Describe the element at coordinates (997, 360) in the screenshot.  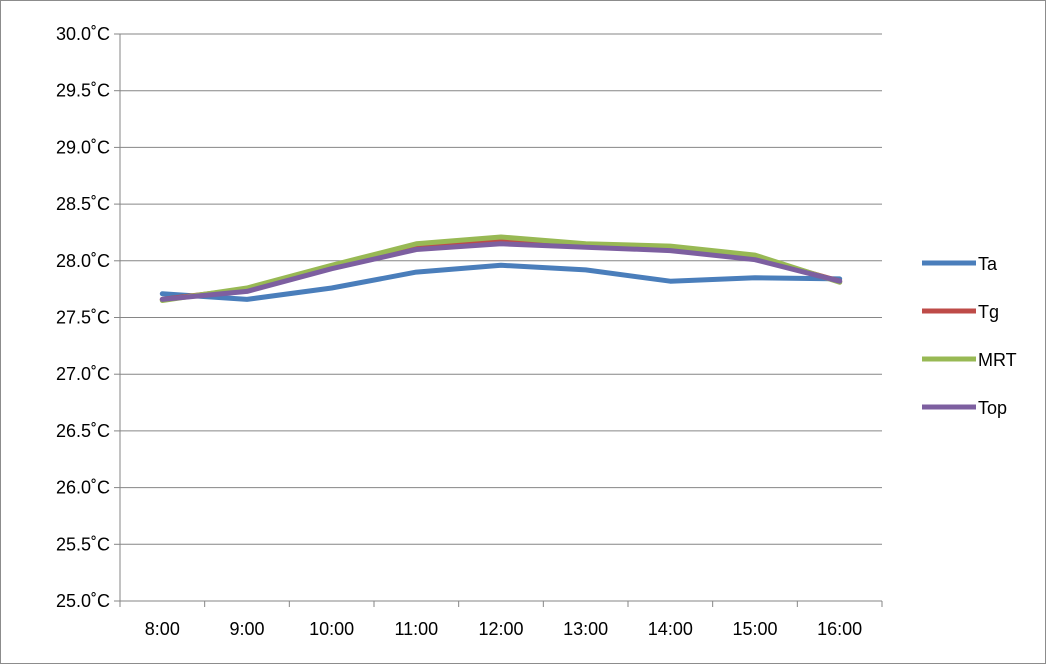
I see `legend-label-mrt: MRT` at that location.